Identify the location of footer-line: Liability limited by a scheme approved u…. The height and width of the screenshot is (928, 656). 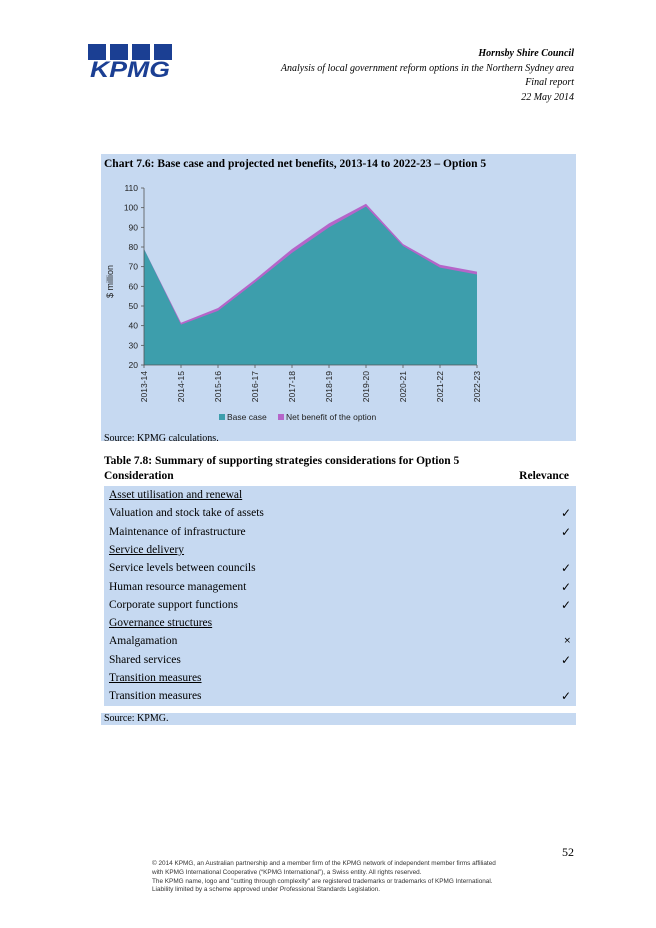
(266, 890).